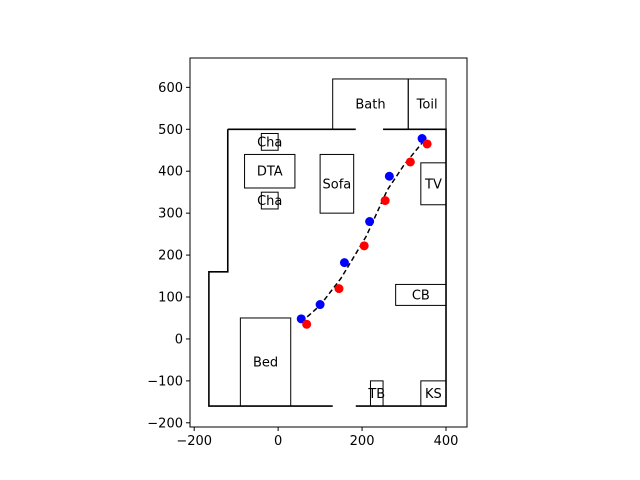  I want to click on furniture-label: CB, so click(421, 295).